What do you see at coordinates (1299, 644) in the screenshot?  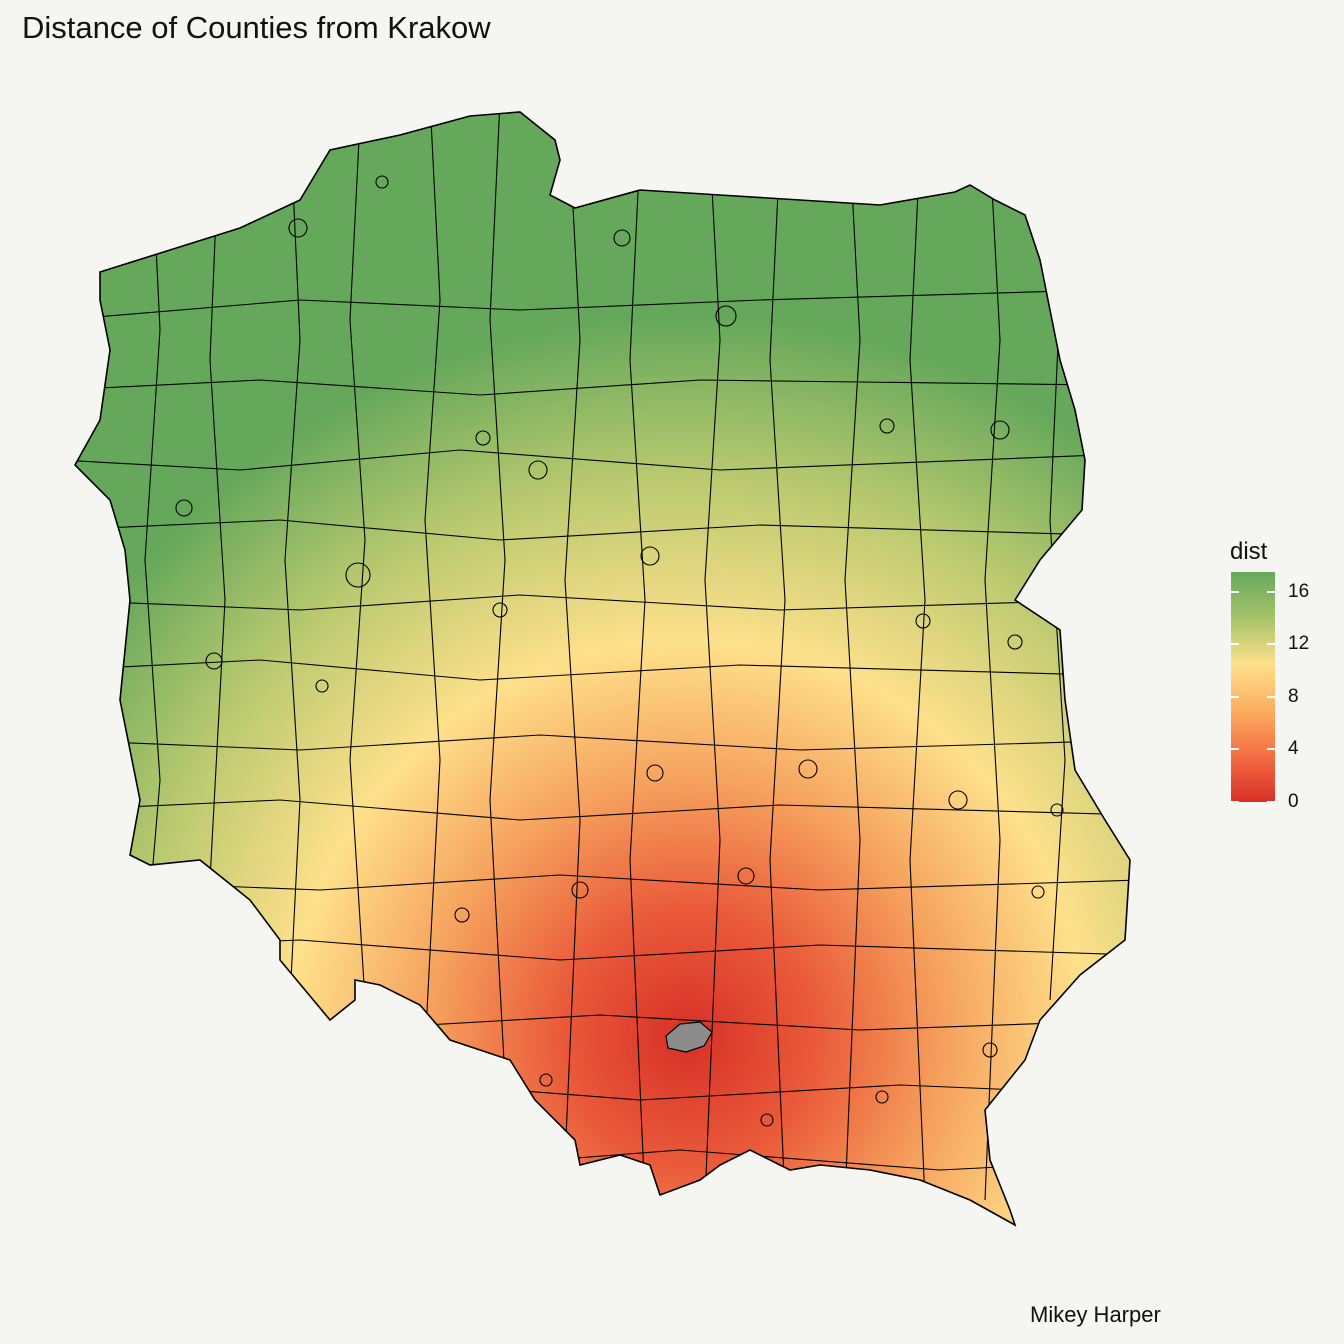 I see `legend-tick-label: 12` at bounding box center [1299, 644].